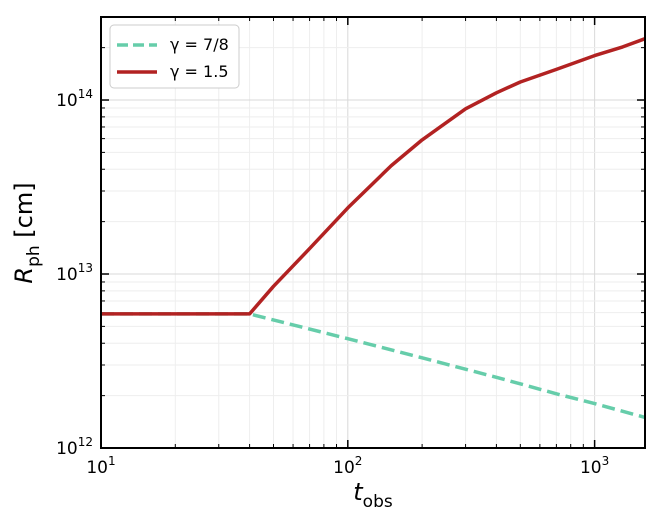 The width and height of the screenshot is (664, 522). Describe the element at coordinates (27, 232) in the screenshot. I see `y-axis-label: Rph [cm]` at that location.